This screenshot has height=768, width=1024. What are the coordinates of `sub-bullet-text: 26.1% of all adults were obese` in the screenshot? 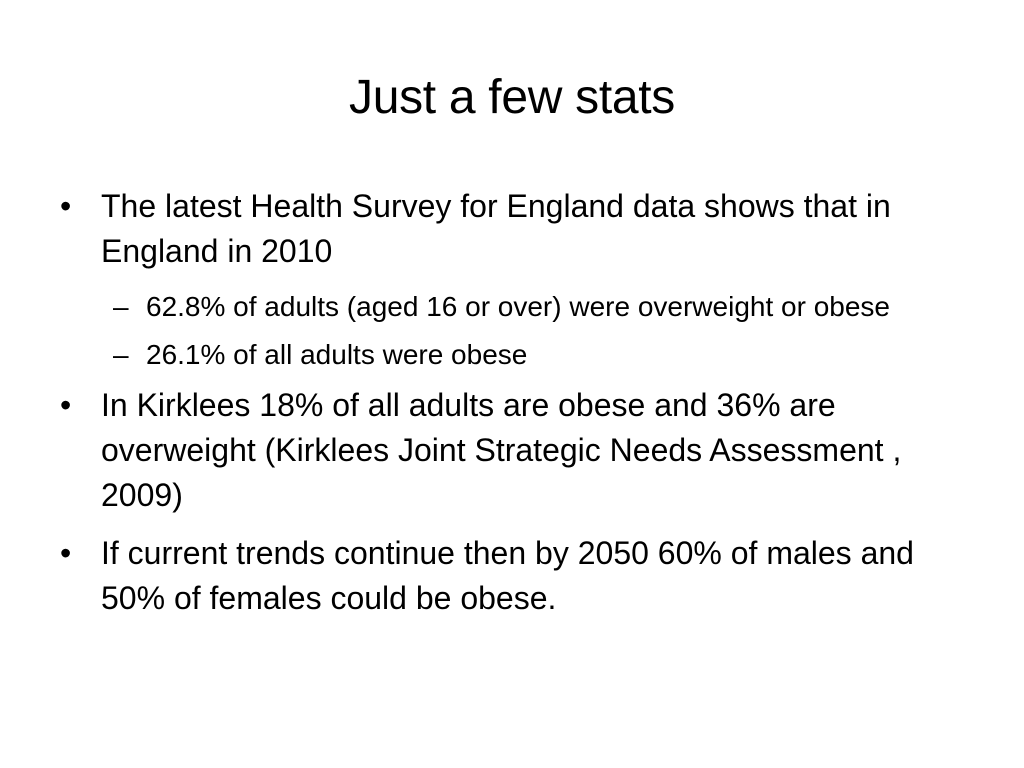 It's located at (337, 354).